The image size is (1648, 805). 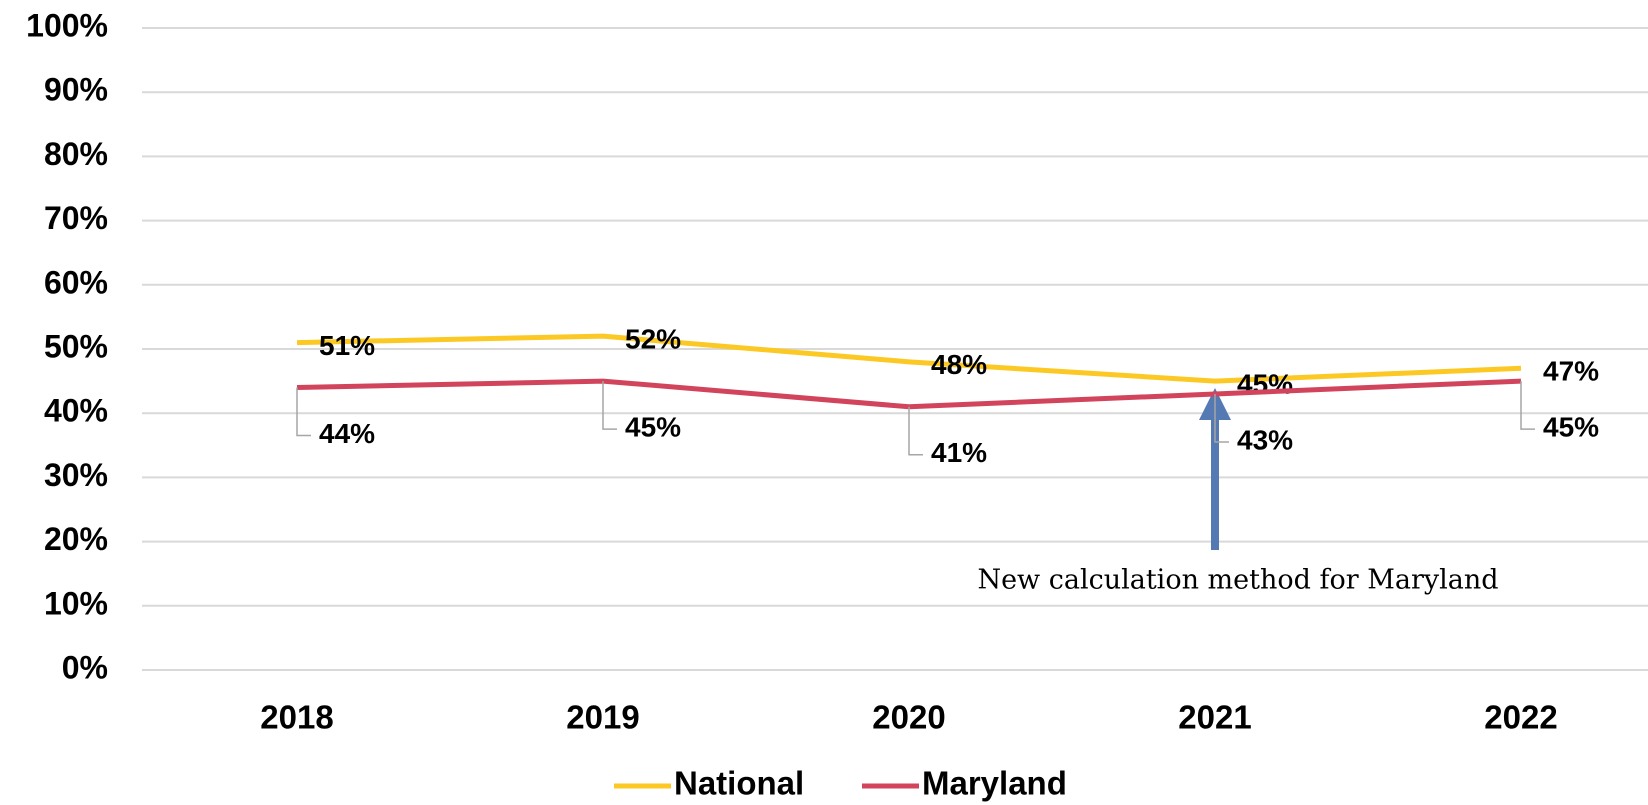 What do you see at coordinates (296, 717) in the screenshot?
I see `x-tick-label: 2018` at bounding box center [296, 717].